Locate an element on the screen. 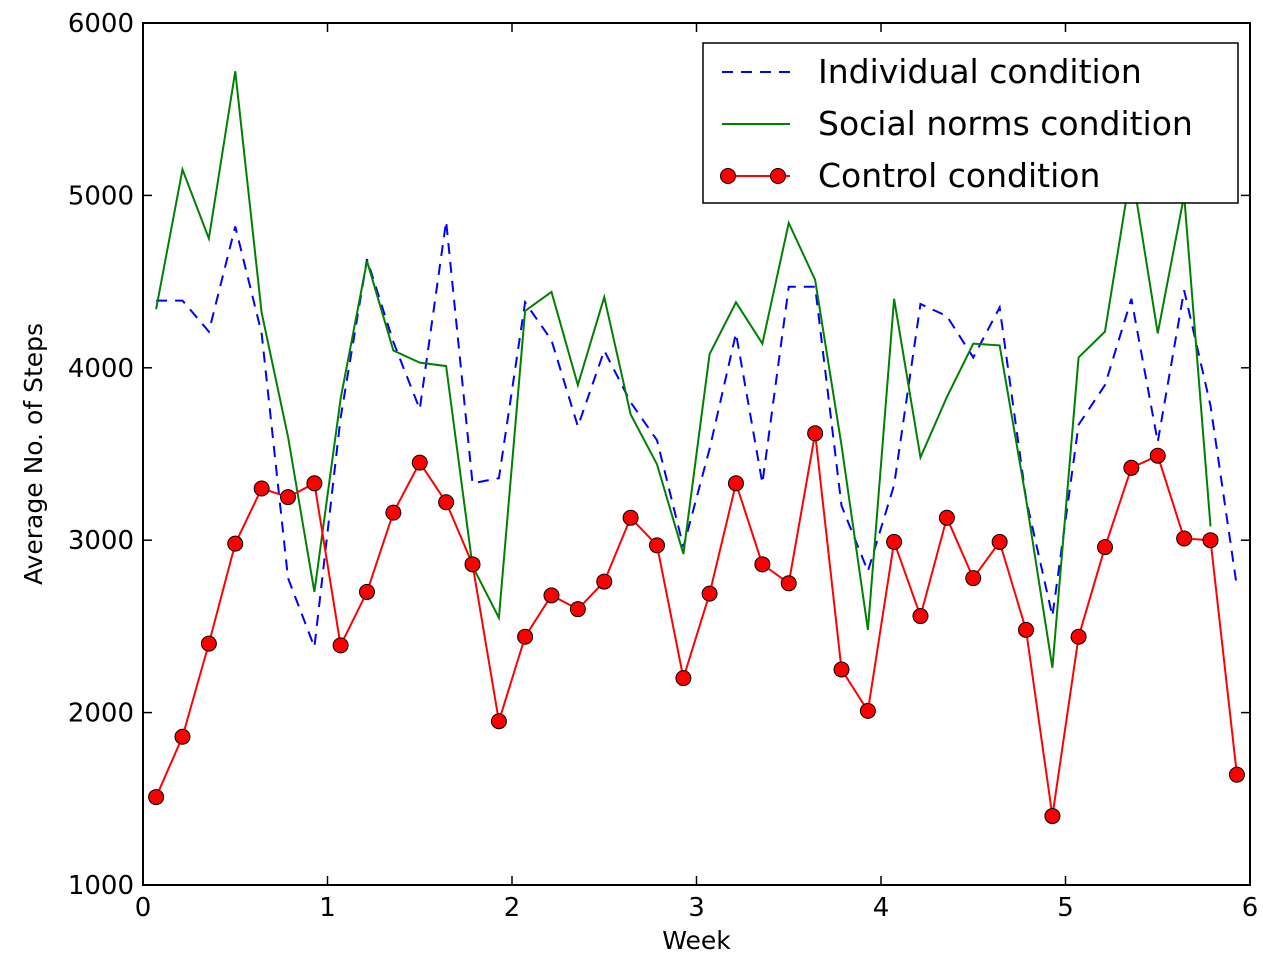 Image resolution: width=1263 pixels, height=957 pixels. legend-box is located at coordinates (970, 123).